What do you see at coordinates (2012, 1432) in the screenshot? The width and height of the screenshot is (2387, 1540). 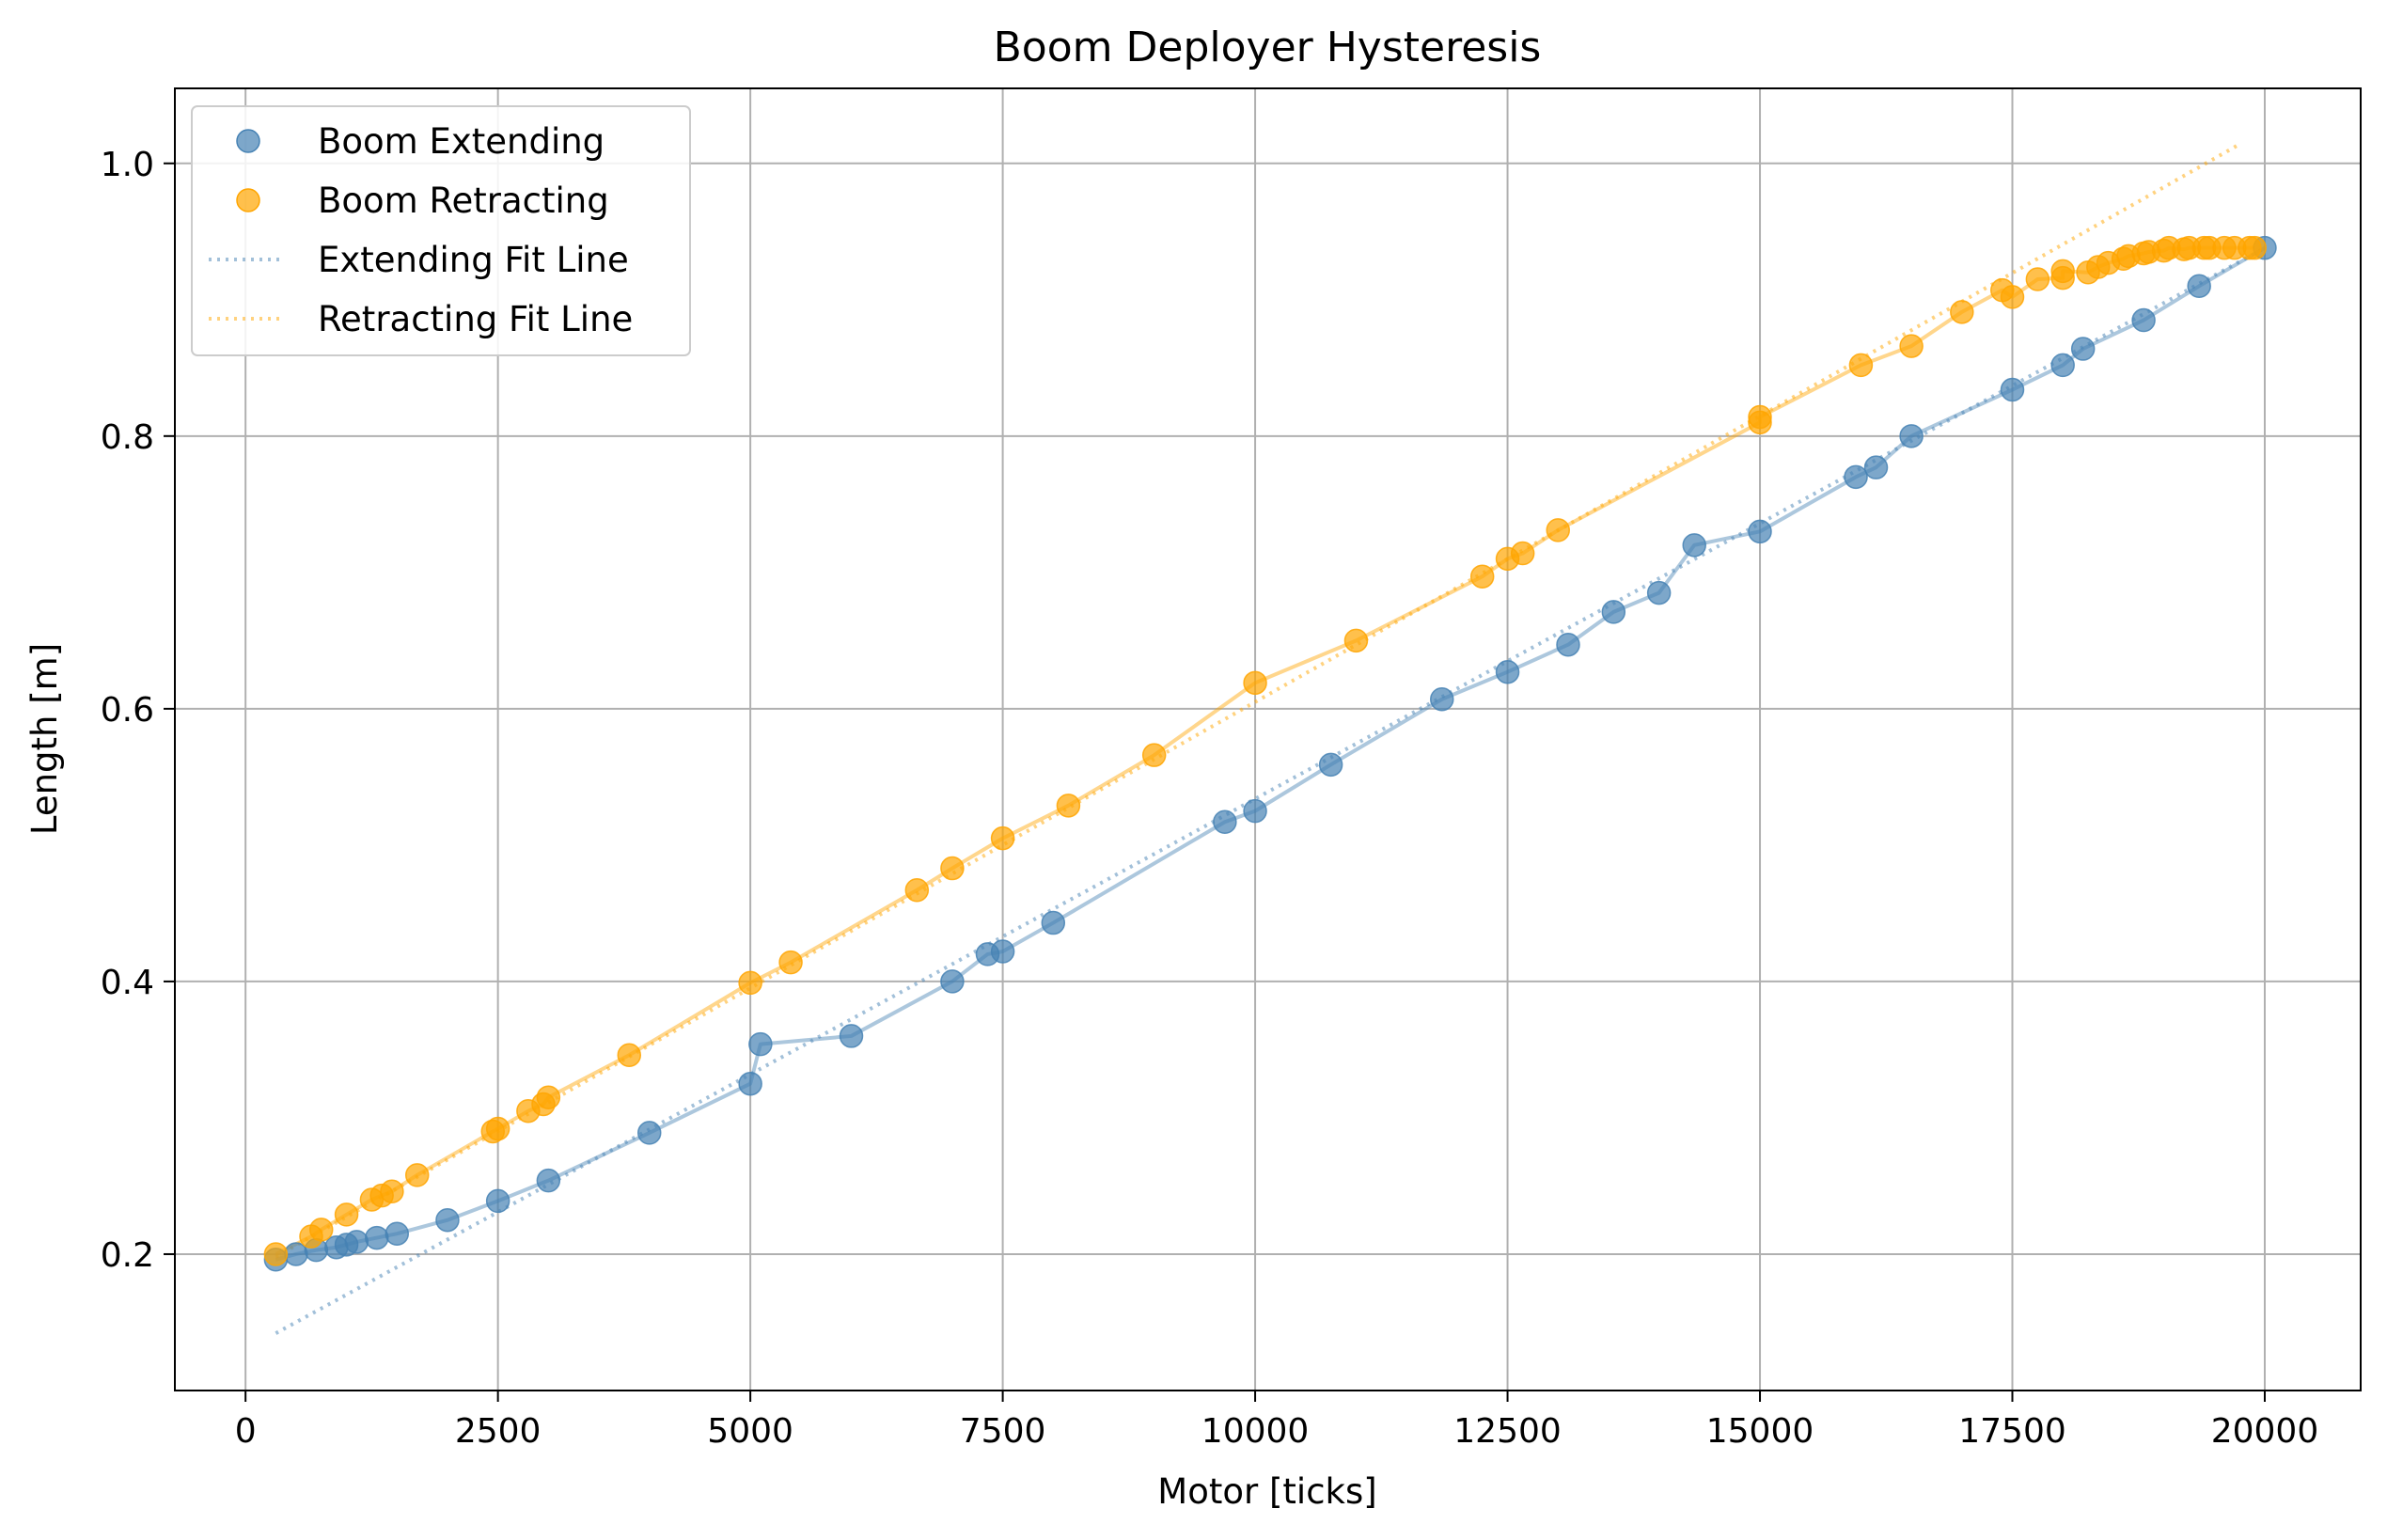 I see `x-tick-label: 17500` at bounding box center [2012, 1432].